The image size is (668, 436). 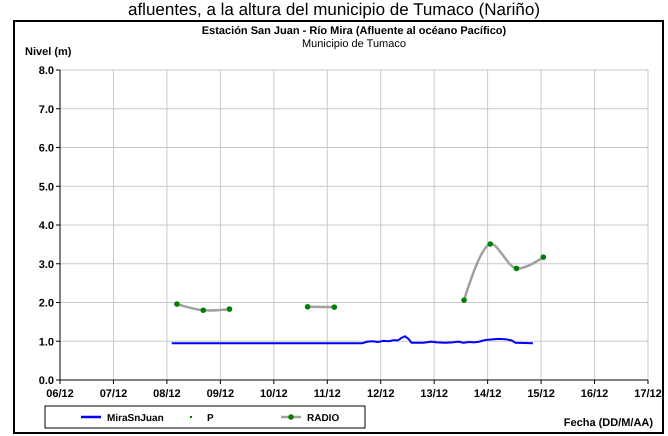 What do you see at coordinates (46, 226) in the screenshot?
I see `y-tick-label: 4.0` at bounding box center [46, 226].